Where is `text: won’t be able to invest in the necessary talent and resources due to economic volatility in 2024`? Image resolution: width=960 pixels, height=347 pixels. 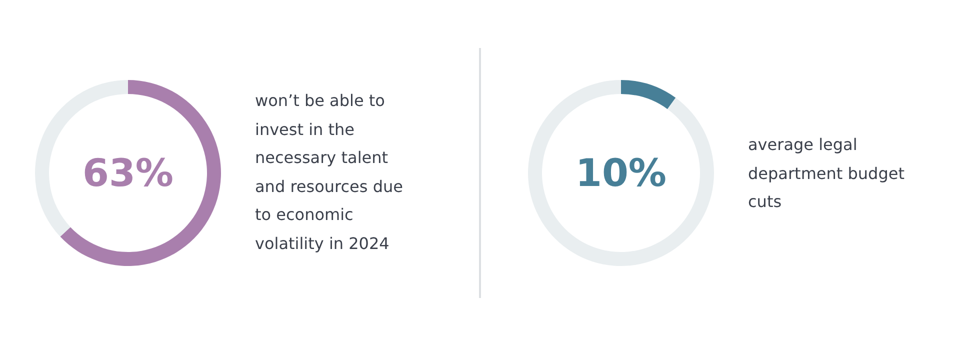
text: won’t be able to invest in the necessary talent and resources due to economic volatility in 2024 is located at coordinates (329, 172).